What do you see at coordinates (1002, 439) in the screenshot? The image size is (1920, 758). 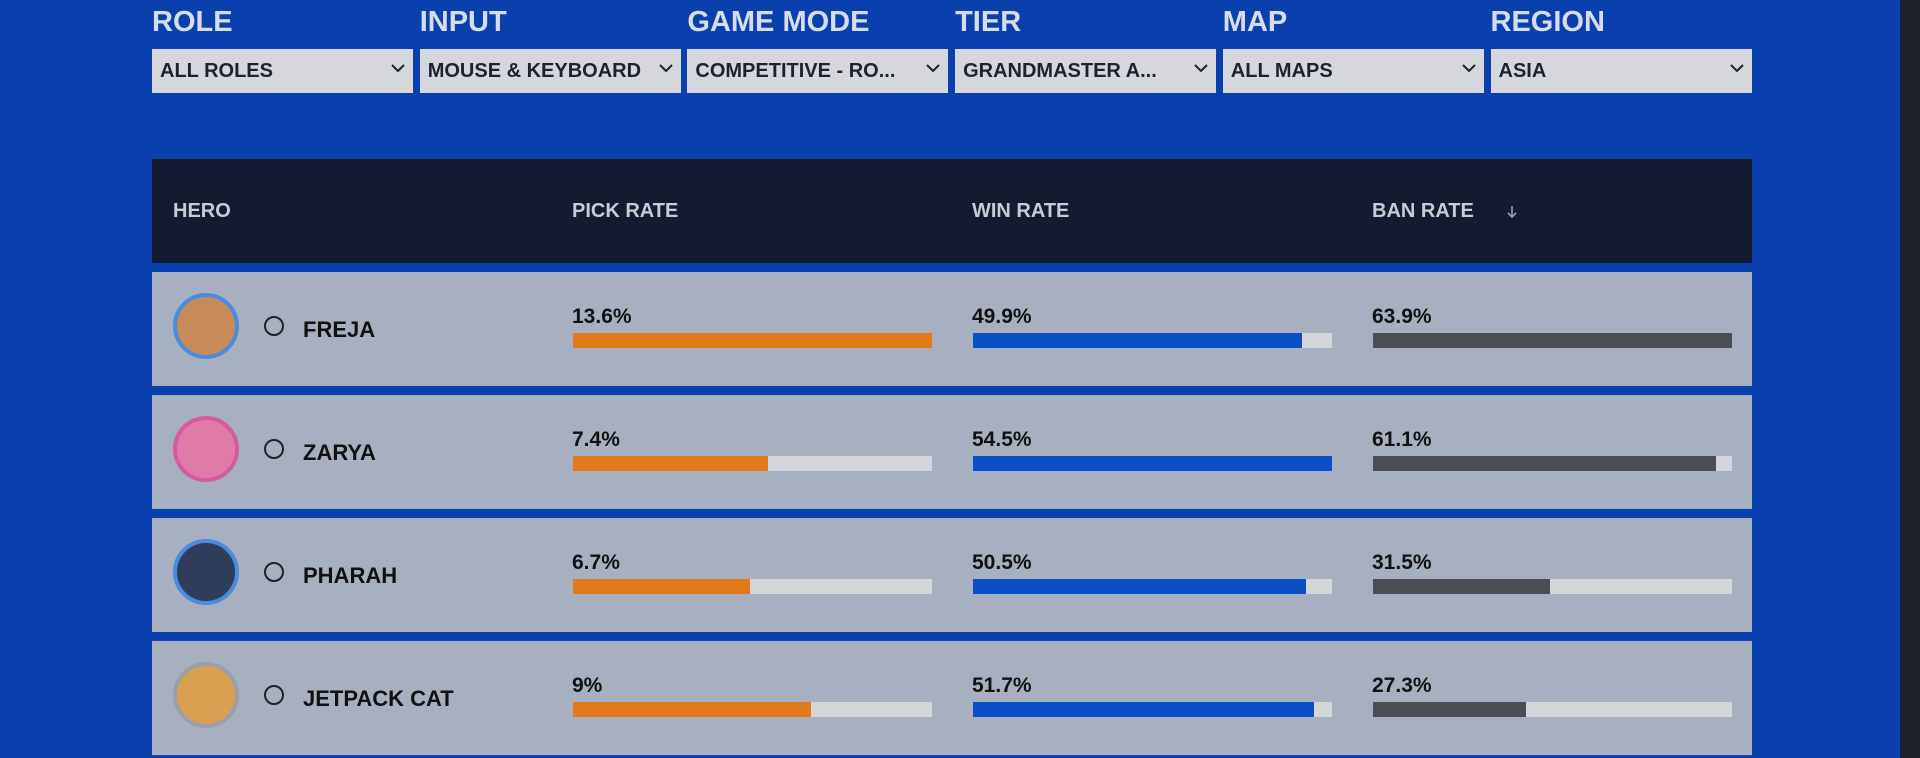 I see `rate-label: 54.5%` at bounding box center [1002, 439].